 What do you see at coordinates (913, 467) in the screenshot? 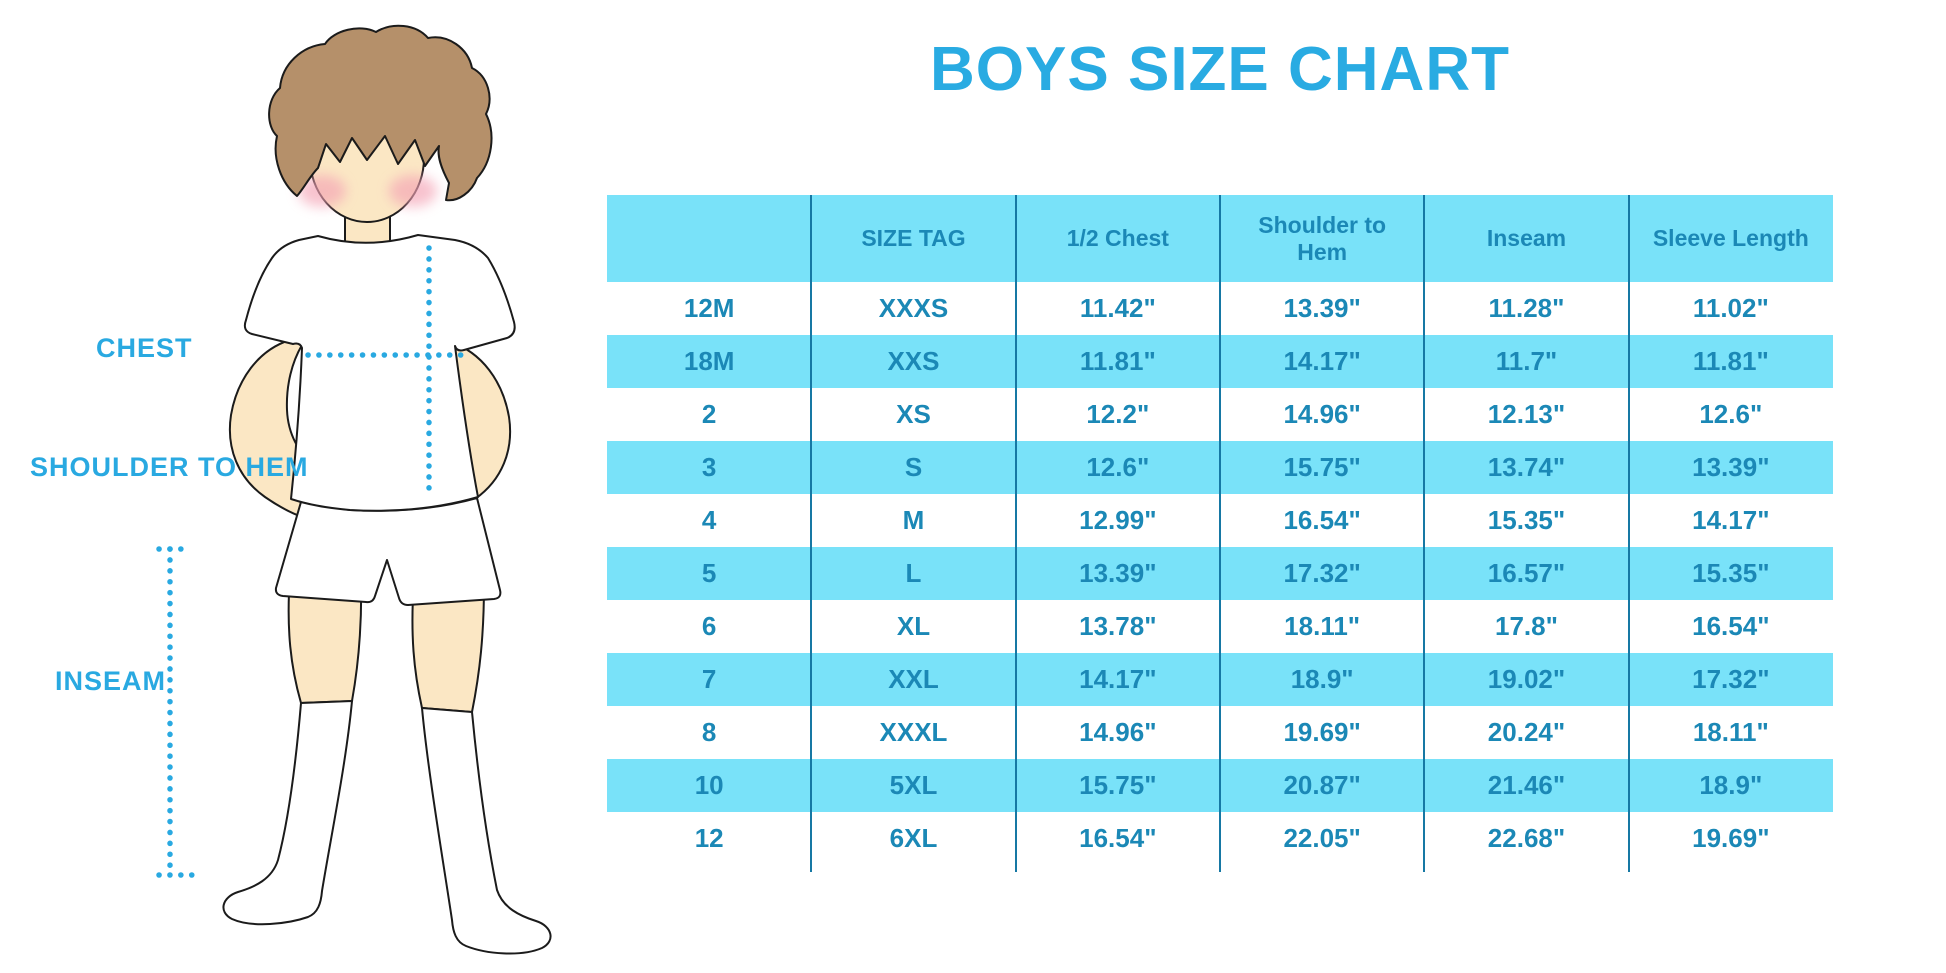
I see `table-cell: S` at bounding box center [913, 467].